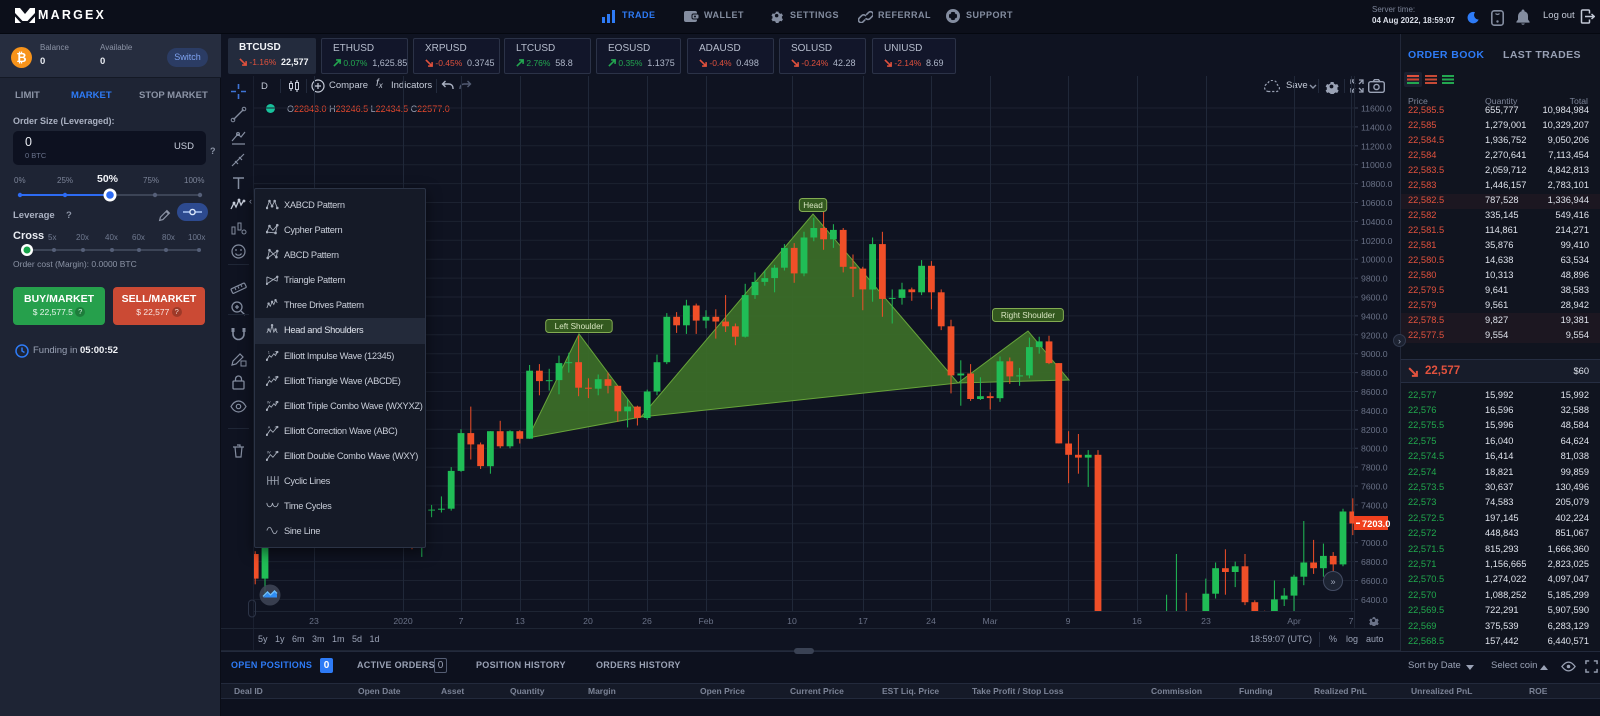 This screenshot has width=1600, height=716. Describe the element at coordinates (1028, 315) in the screenshot. I see `svg-text: Right Shoulder` at that location.